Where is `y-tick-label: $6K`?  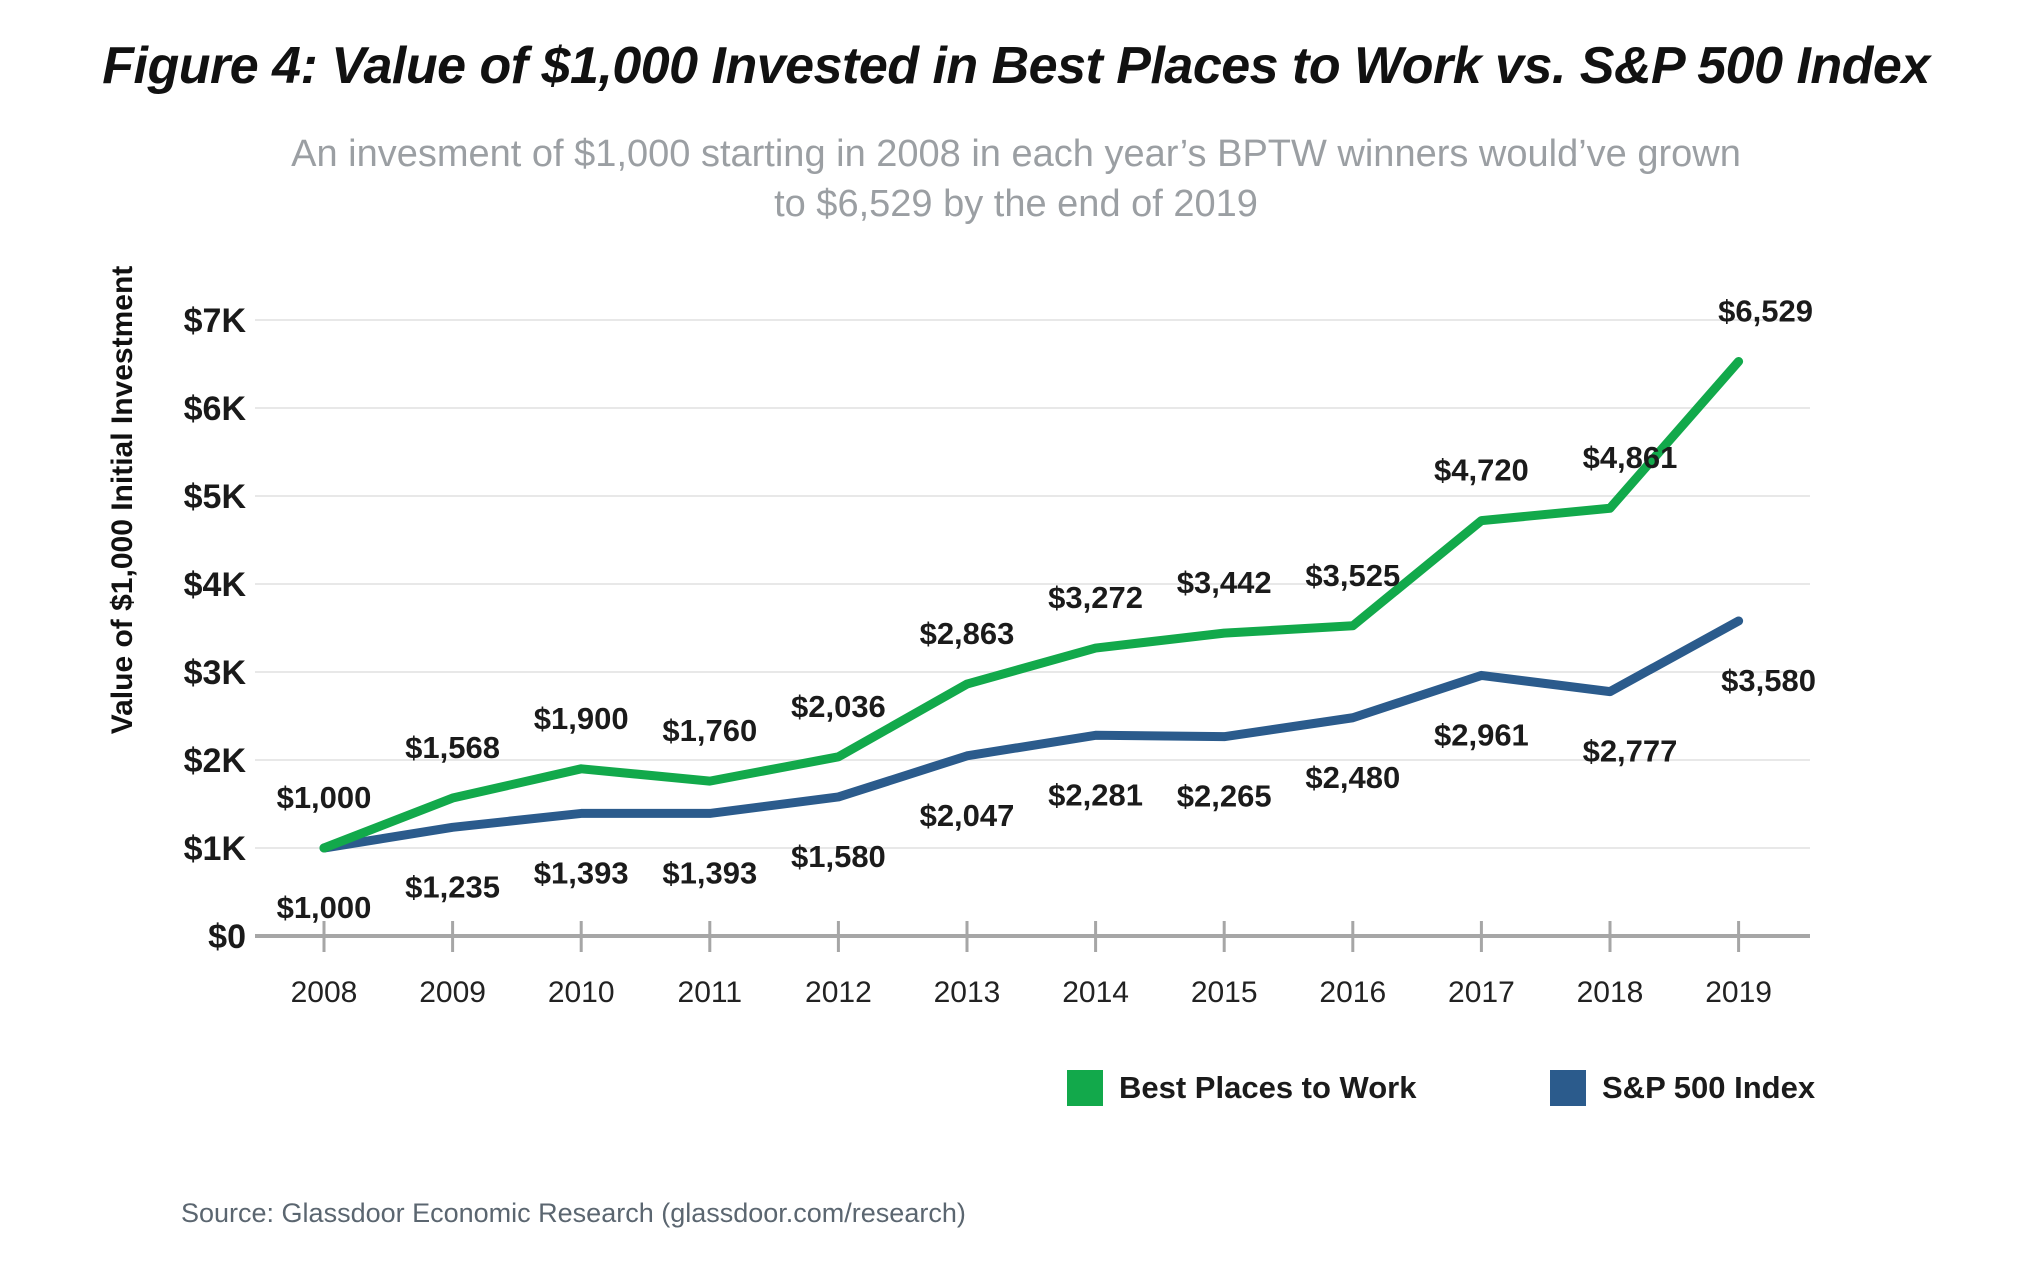 y-tick-label: $6K is located at coordinates (215, 409).